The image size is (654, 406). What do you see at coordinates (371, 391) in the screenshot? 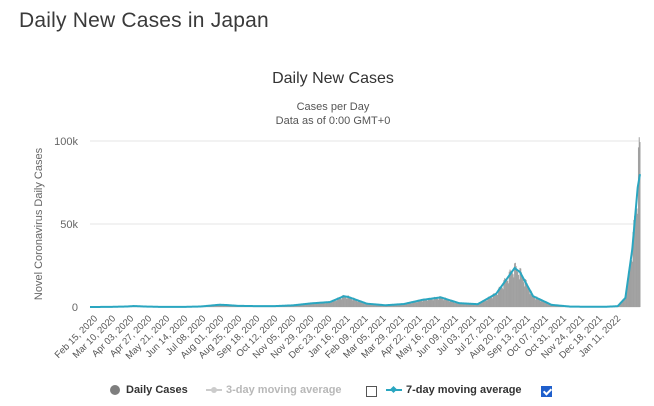
I see `toggle-3-day-average-checkbox` at bounding box center [371, 391].